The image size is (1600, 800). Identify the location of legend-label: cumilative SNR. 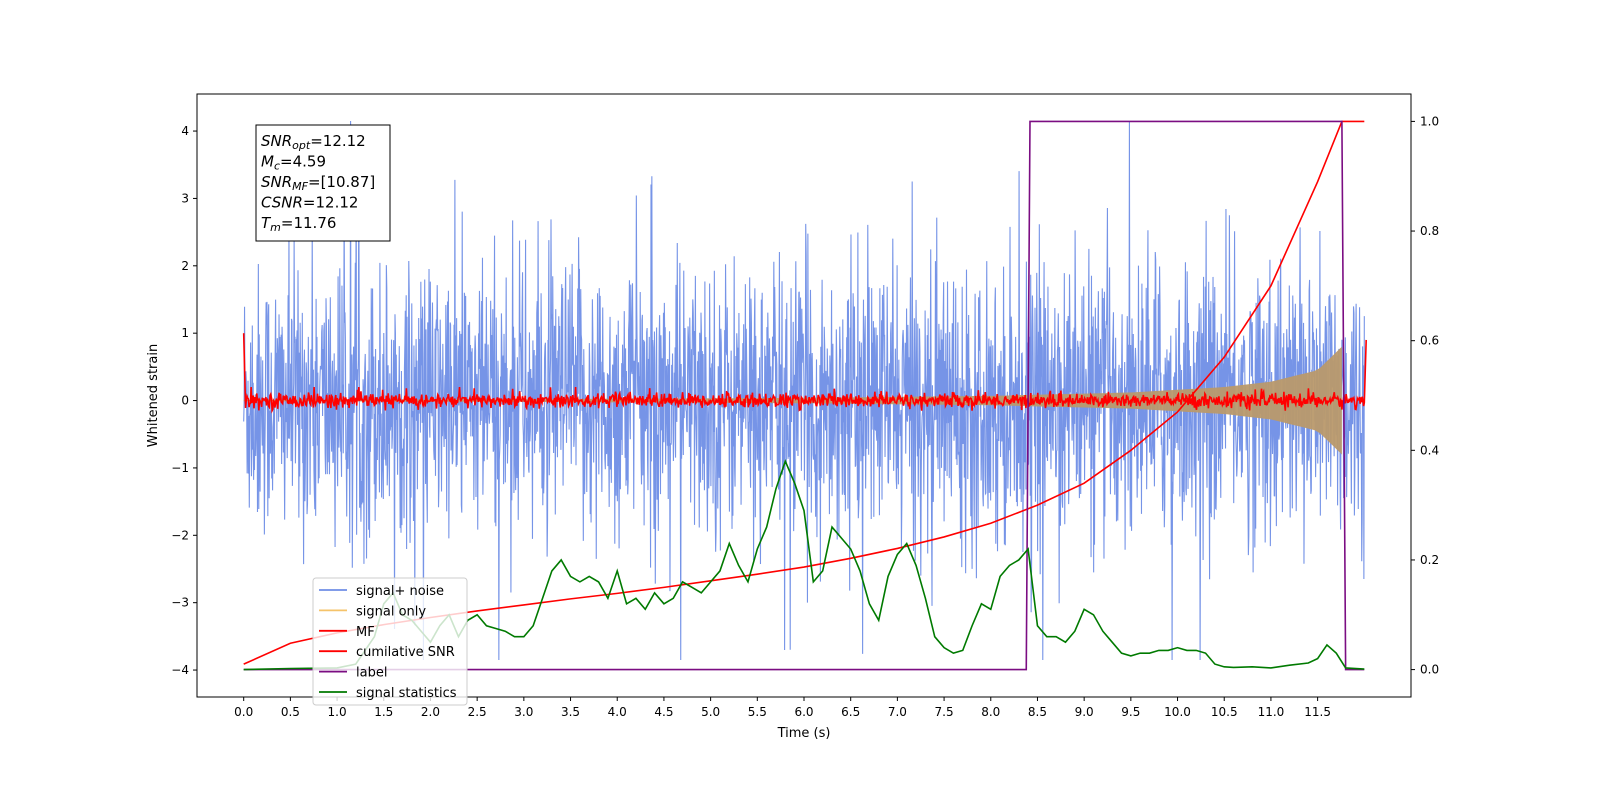
(405, 652).